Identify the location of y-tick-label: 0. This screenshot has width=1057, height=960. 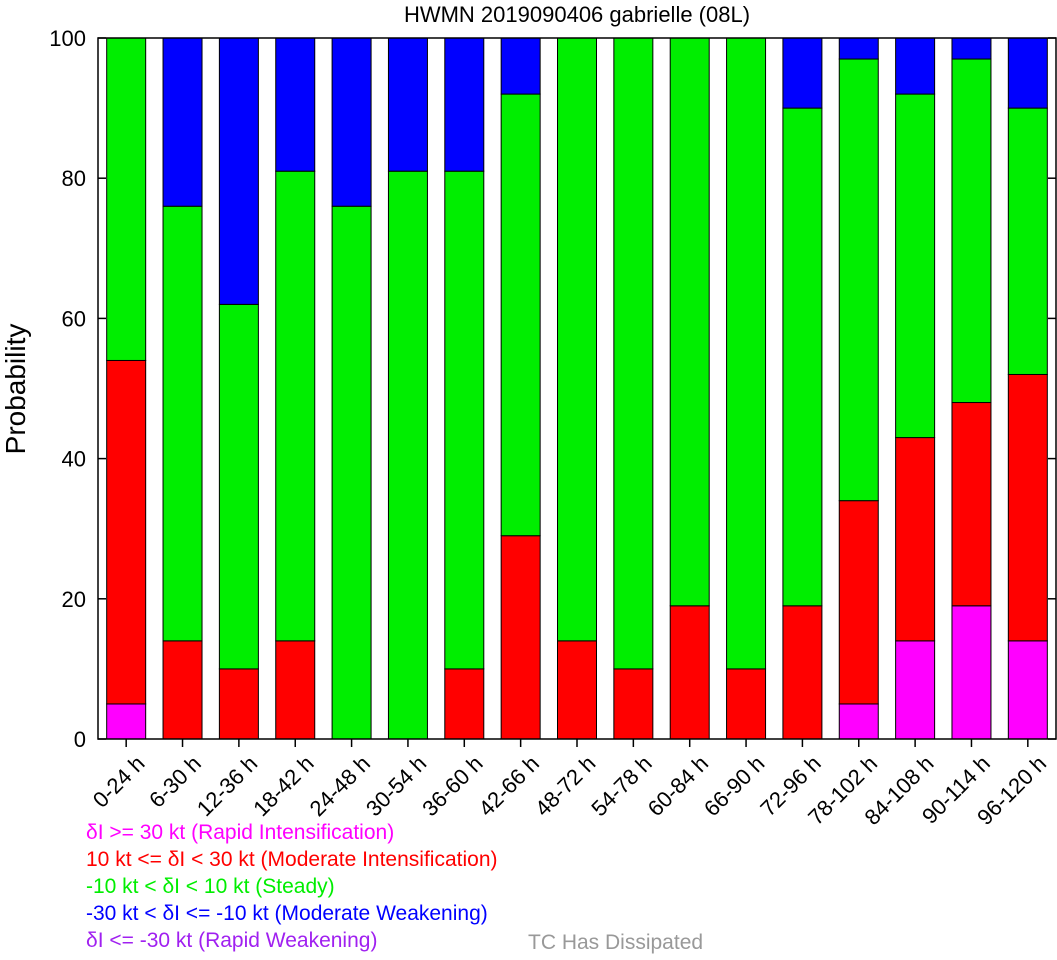
(80, 739).